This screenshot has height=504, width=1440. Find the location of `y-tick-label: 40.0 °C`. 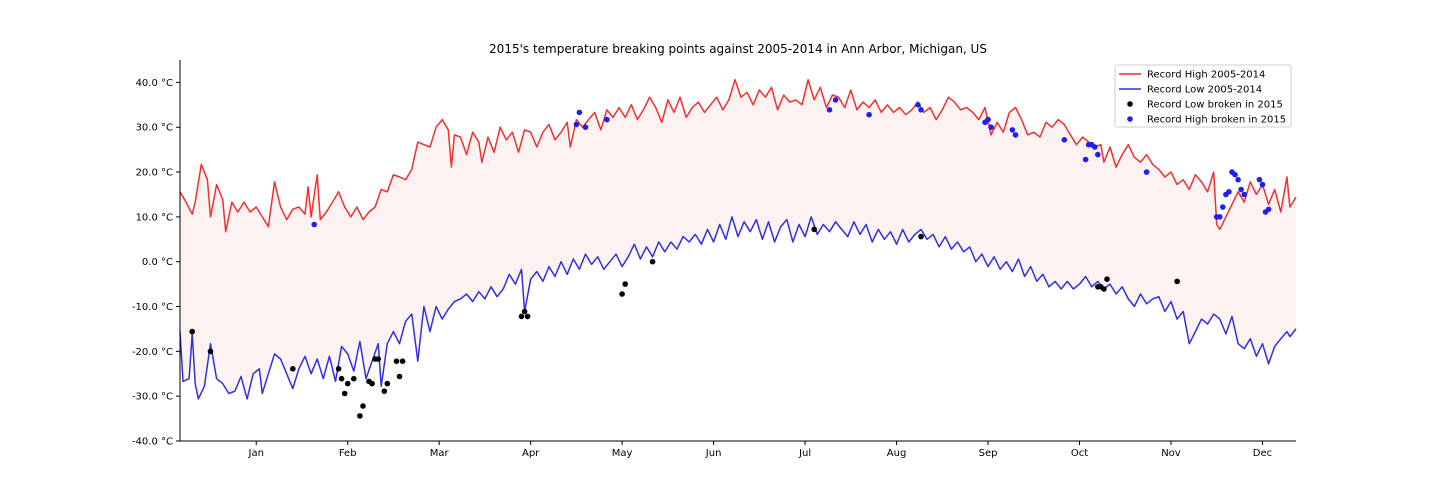

y-tick-label: 40.0 °C is located at coordinates (154, 83).